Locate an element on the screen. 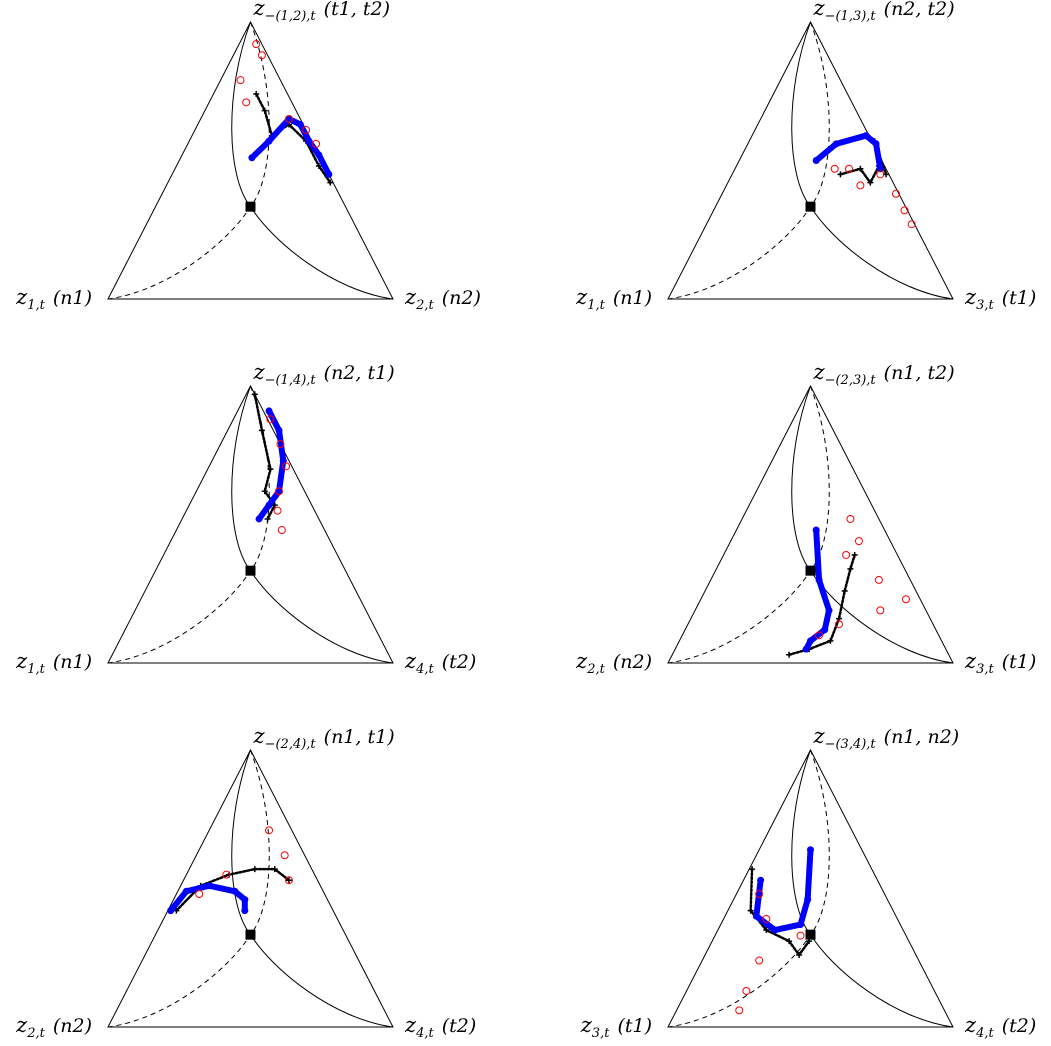 This screenshot has height=1046, width=1051. ternary-panel: z−(1,3),t (n2, t2)z1,t (n1) z3,t (t1) is located at coordinates (805, 156).